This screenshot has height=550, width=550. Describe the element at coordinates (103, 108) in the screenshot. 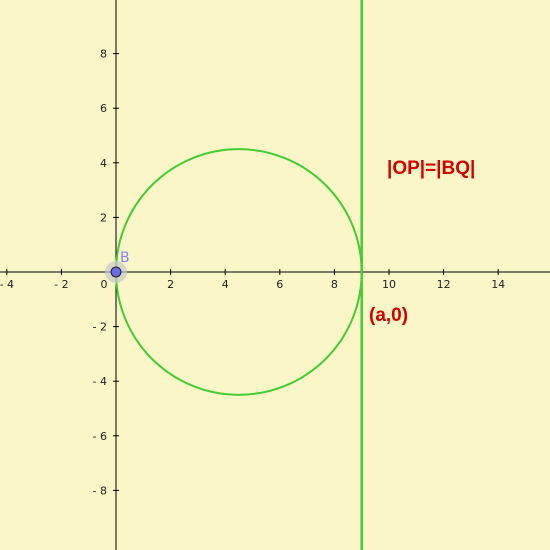

I see `y-tick-label: 6` at that location.